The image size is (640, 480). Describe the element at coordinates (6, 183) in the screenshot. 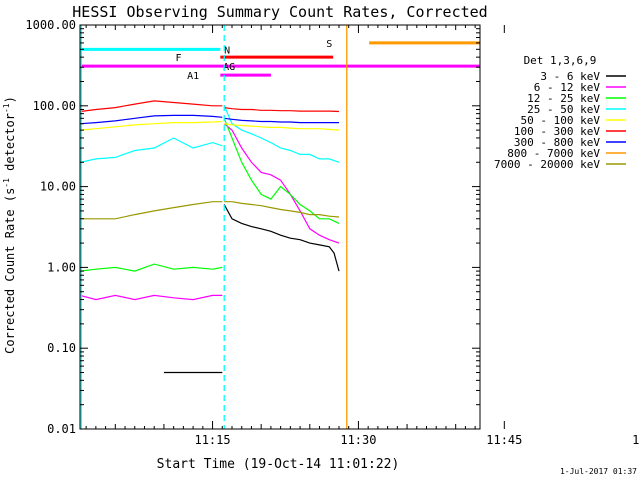

I see `y-label-sup: -1` at that location.